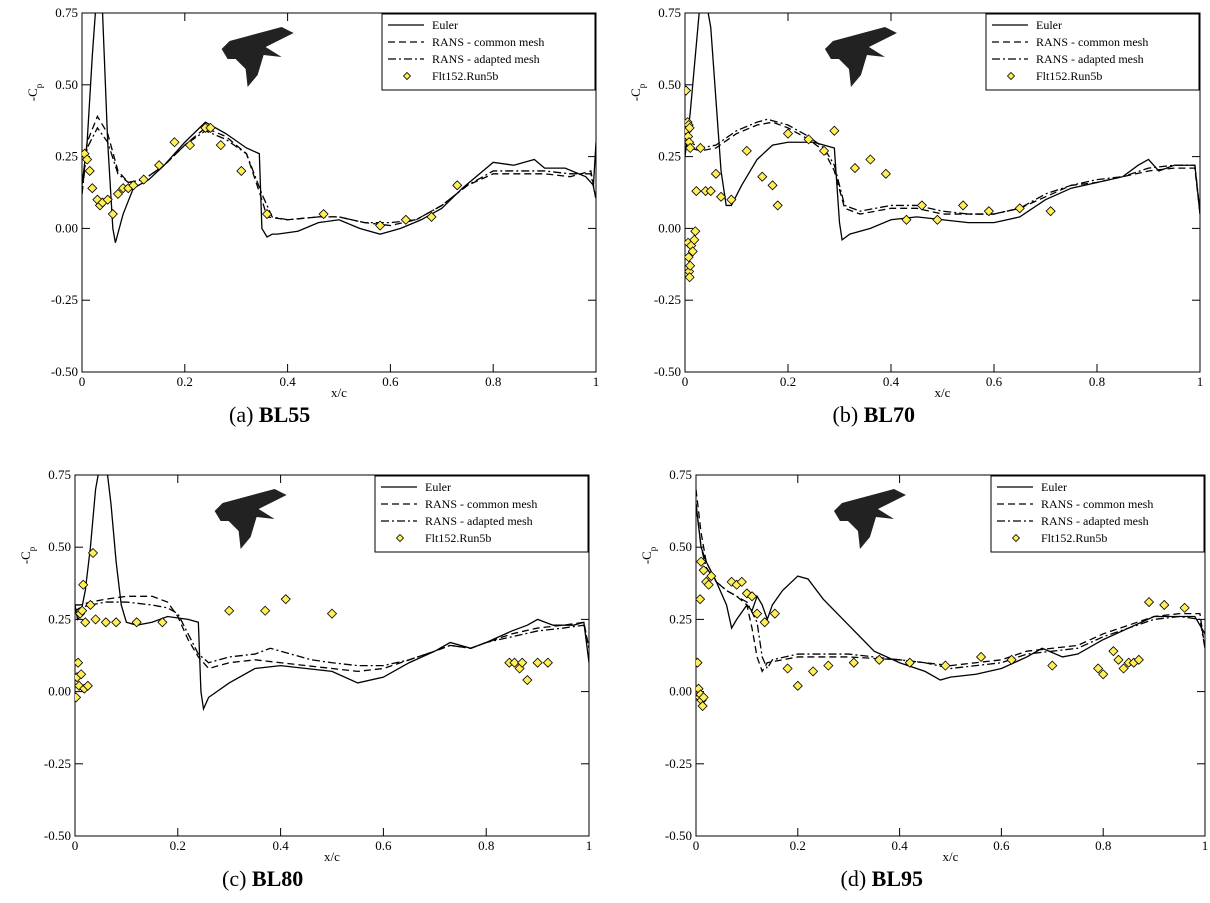 The image size is (1210, 903). I want to click on caption-name: BL80, so click(277, 878).